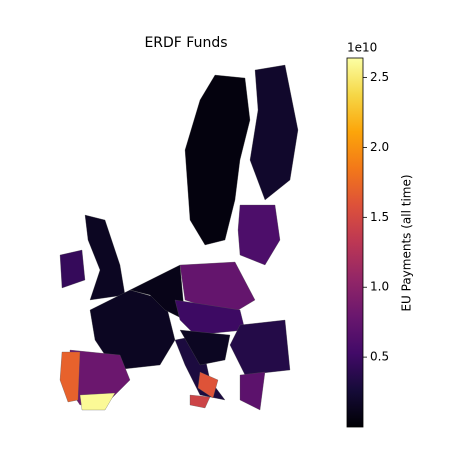 The width and height of the screenshot is (450, 460). What do you see at coordinates (362, 48) in the screenshot?
I see `colorbar-multiplier: 1e10` at bounding box center [362, 48].